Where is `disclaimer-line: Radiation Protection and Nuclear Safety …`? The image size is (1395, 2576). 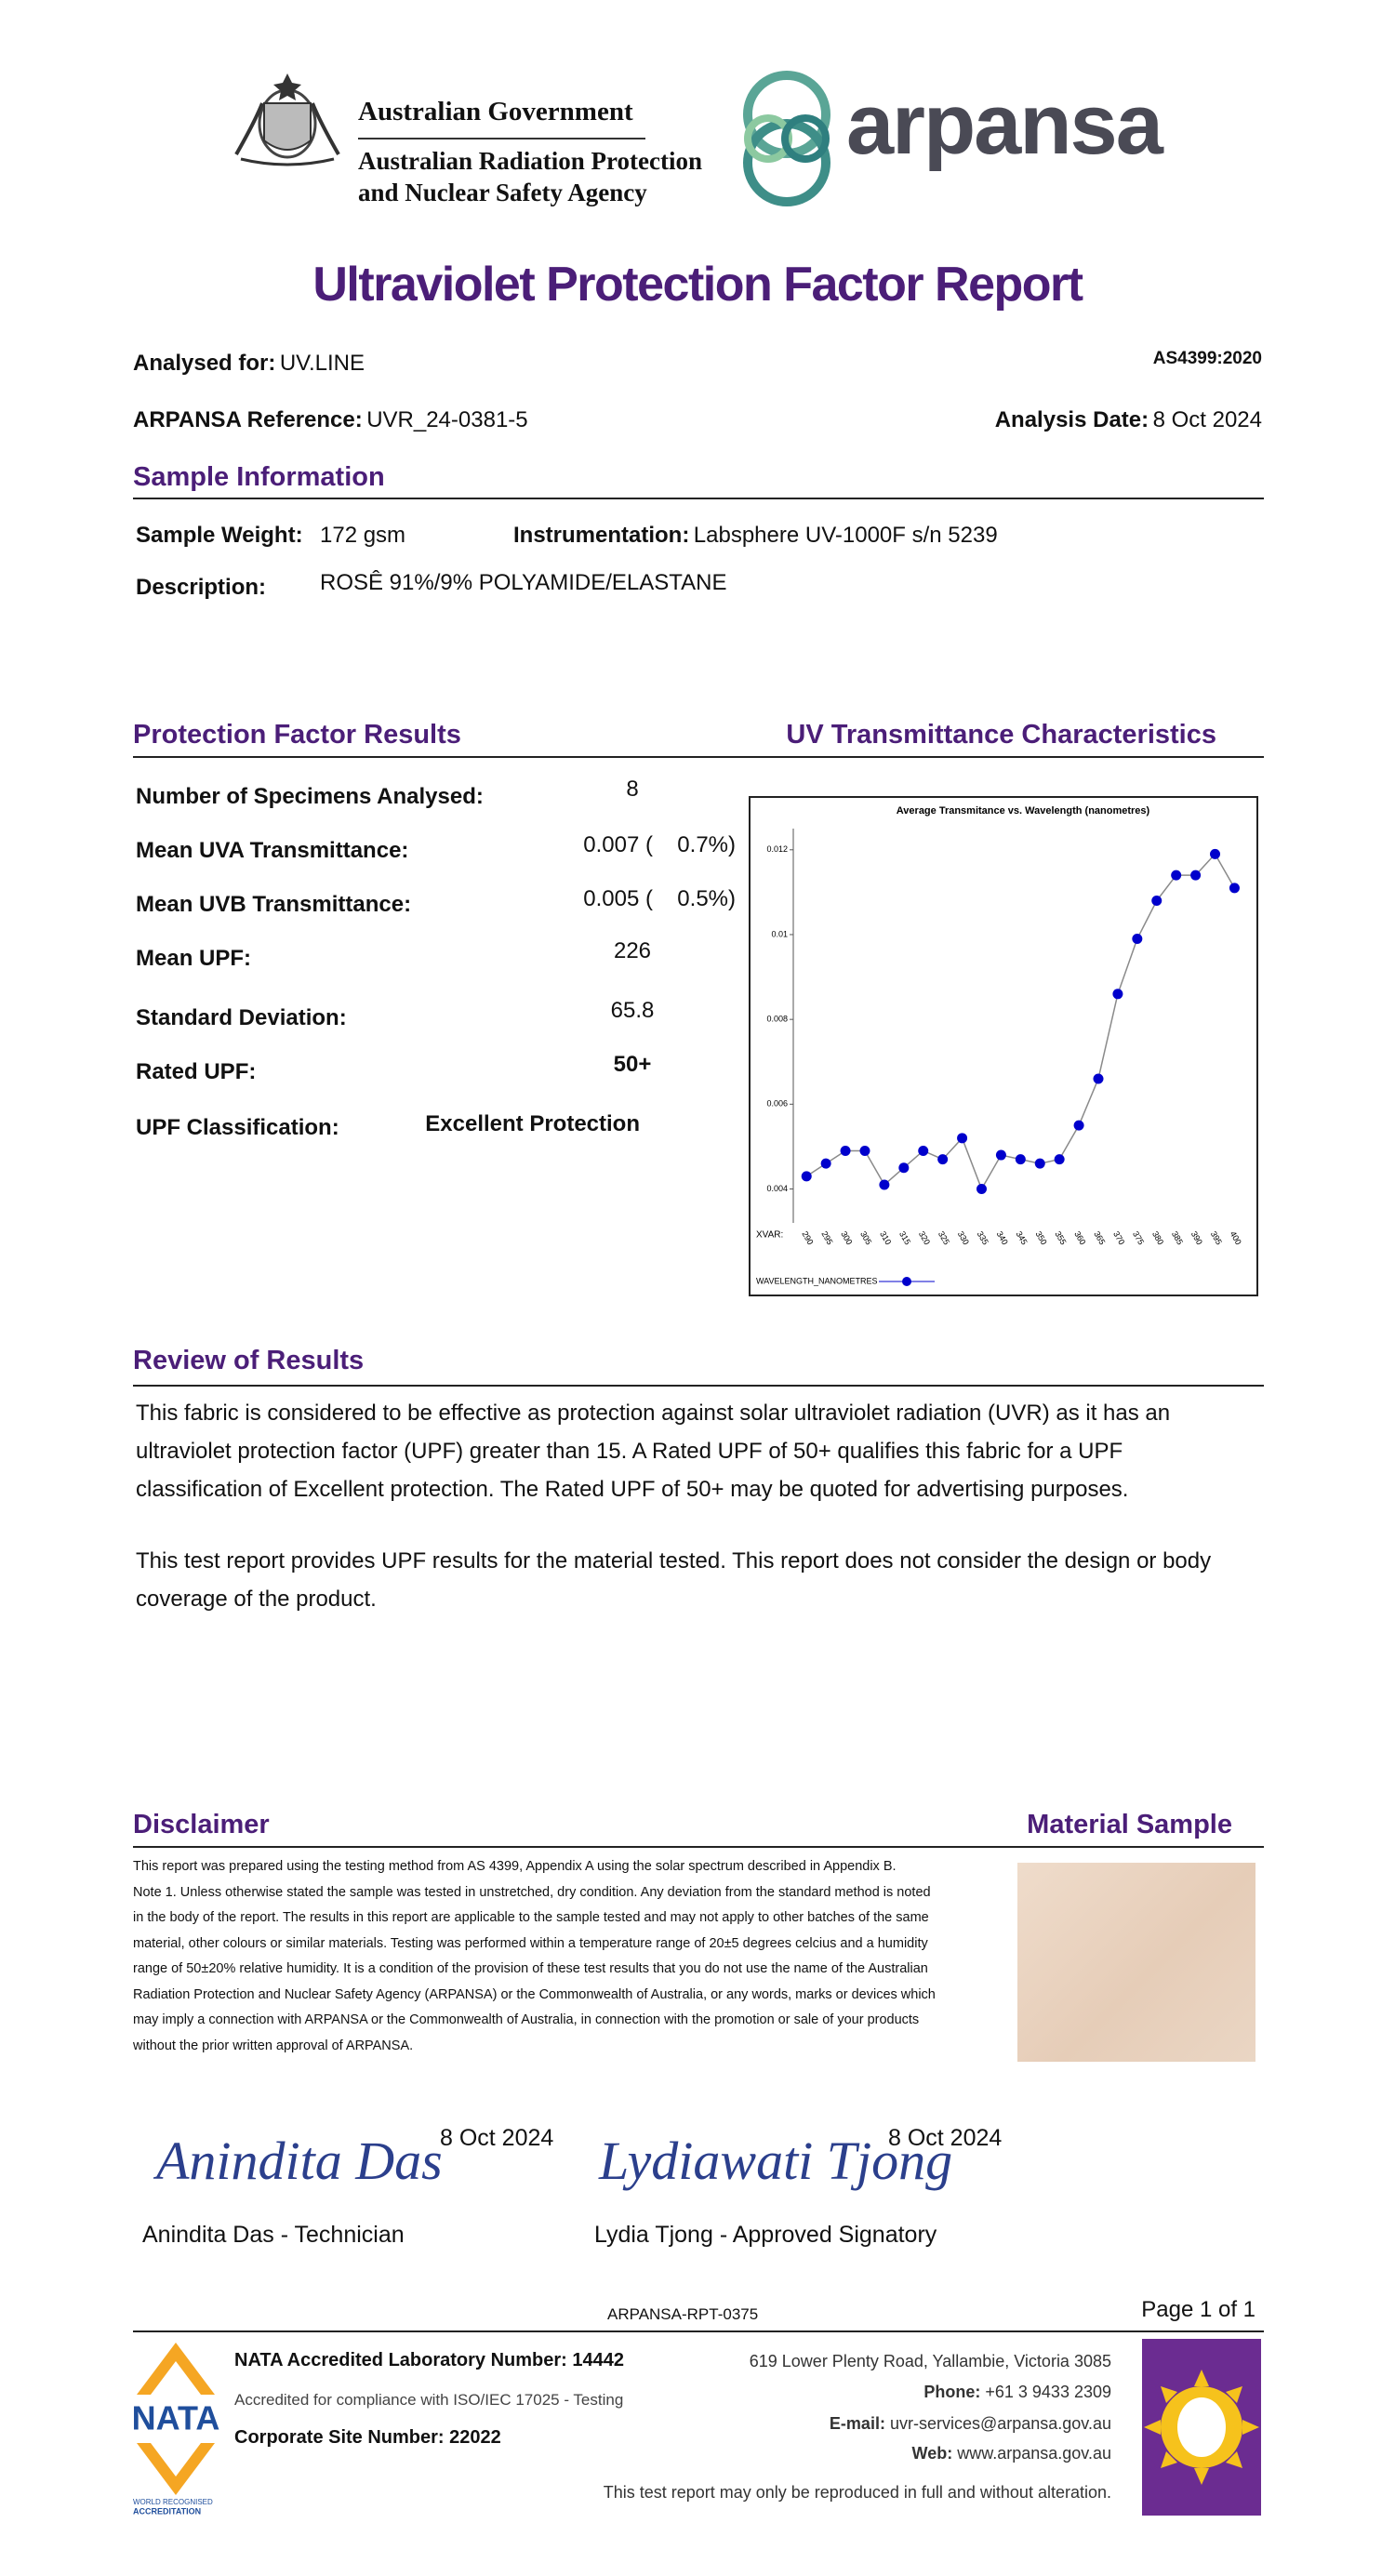 disclaimer-line: Radiation Protection and Nuclear Safety … is located at coordinates (534, 1994).